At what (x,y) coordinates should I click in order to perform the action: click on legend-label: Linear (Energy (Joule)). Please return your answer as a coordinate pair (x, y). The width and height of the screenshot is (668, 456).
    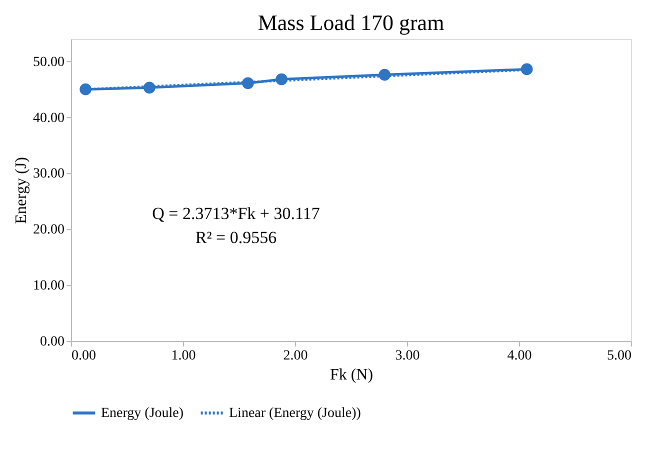
    Looking at the image, I should click on (295, 413).